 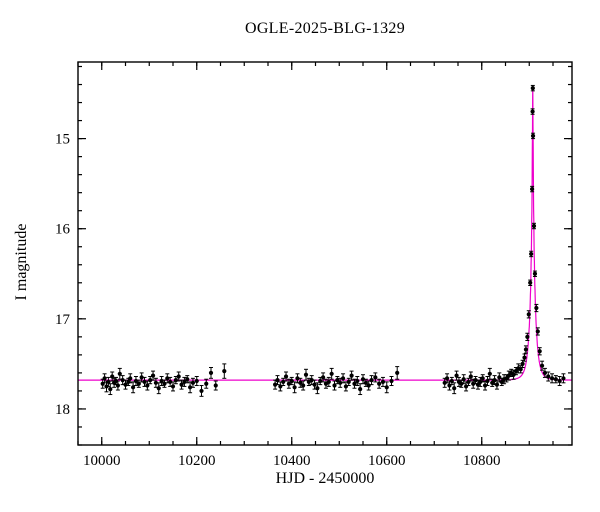 What do you see at coordinates (325, 28) in the screenshot?
I see `plot-title: OGLE-2025-BLG-1329` at bounding box center [325, 28].